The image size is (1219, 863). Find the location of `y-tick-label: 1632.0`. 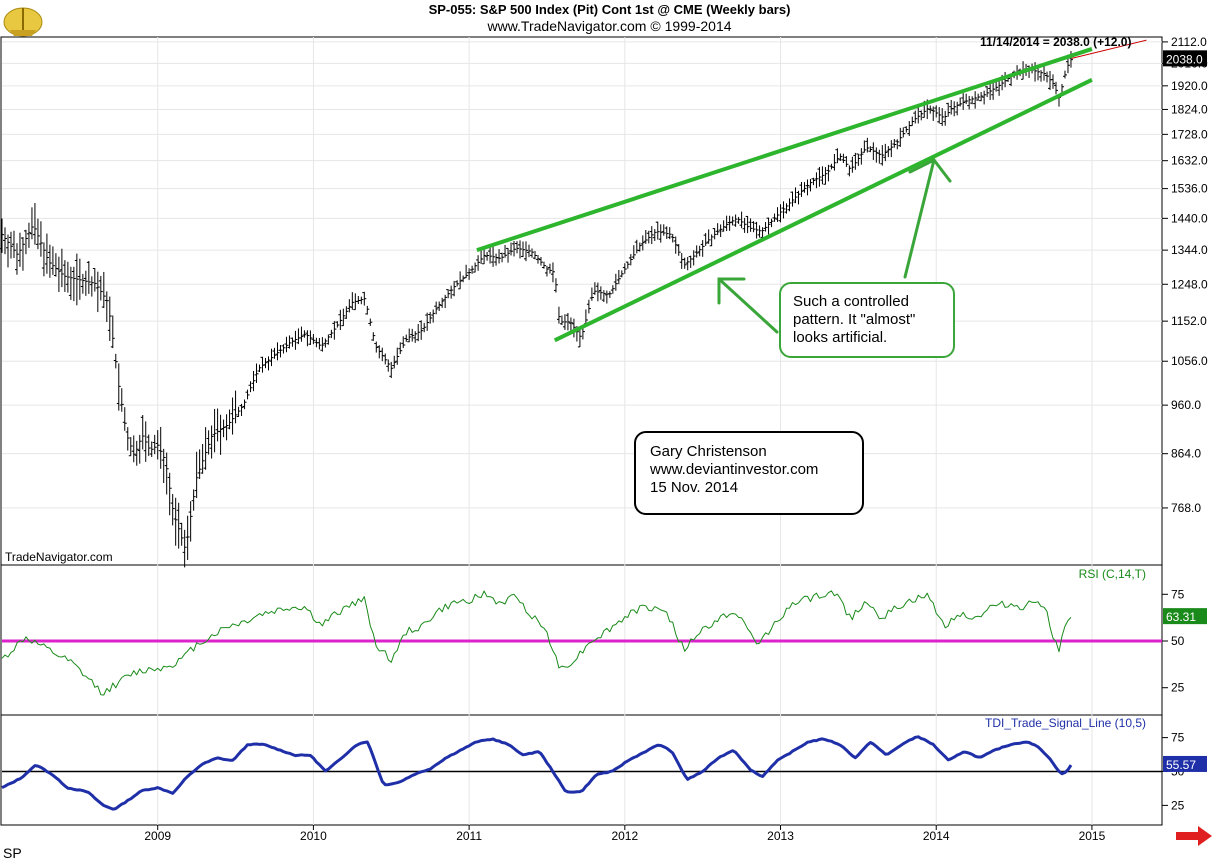

y-tick-label: 1632.0 is located at coordinates (1189, 161).